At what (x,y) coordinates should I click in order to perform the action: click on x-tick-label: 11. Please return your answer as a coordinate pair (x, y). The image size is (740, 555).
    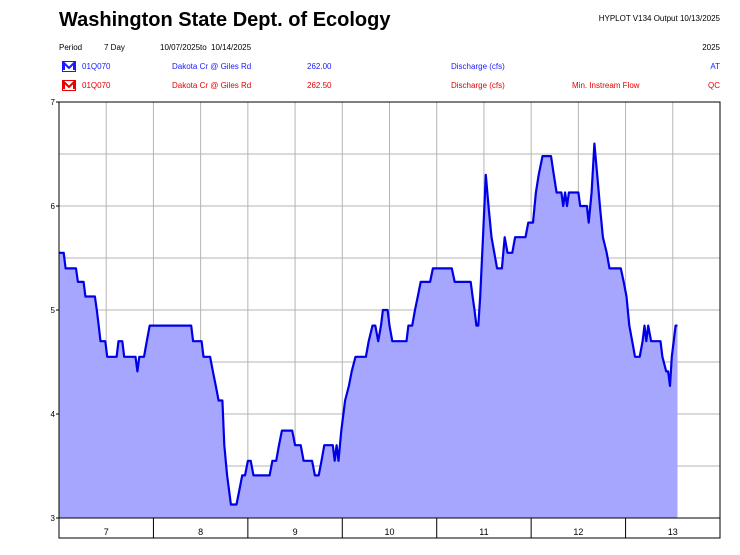
    Looking at the image, I should click on (483, 532).